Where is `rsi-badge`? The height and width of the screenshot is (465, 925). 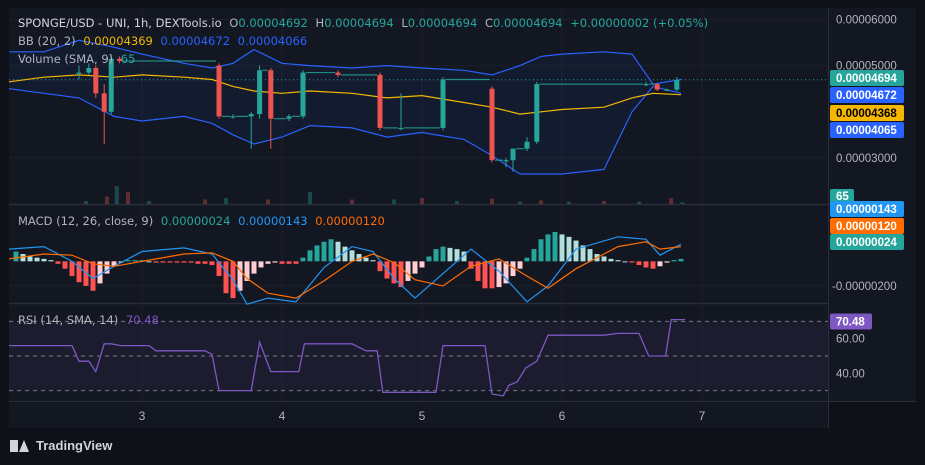 rsi-badge is located at coordinates (851, 321).